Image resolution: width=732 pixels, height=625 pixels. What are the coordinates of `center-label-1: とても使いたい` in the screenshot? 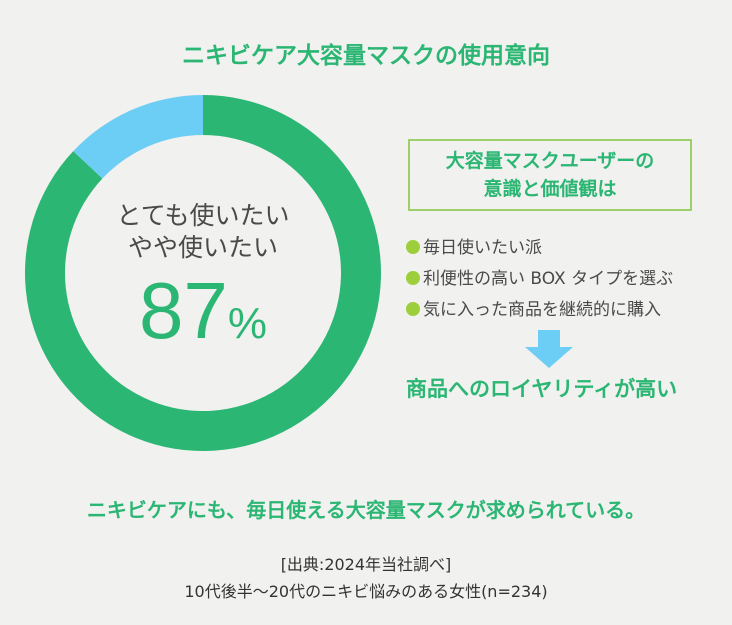 It's located at (203, 215).